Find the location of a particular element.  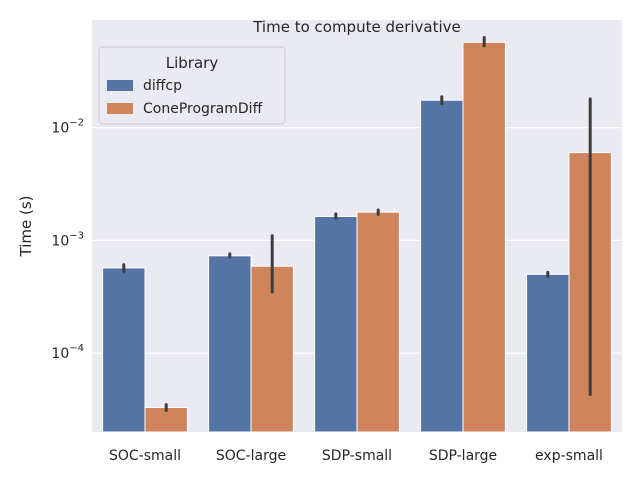

y-tick-labels: 10⁻⁴ 10⁻³ 10⁻² is located at coordinates (67, 240).